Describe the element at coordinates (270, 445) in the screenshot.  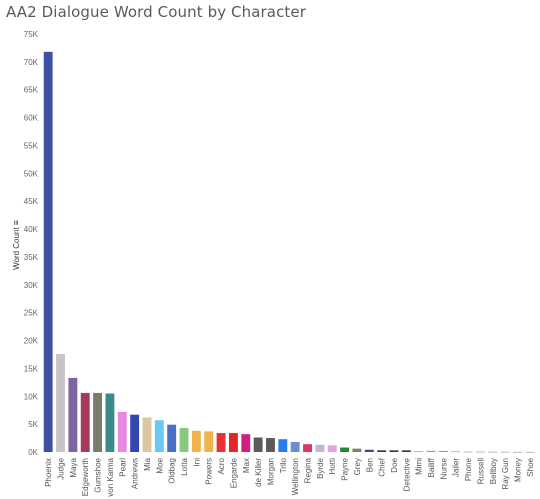
I see `bar-morgan` at that location.